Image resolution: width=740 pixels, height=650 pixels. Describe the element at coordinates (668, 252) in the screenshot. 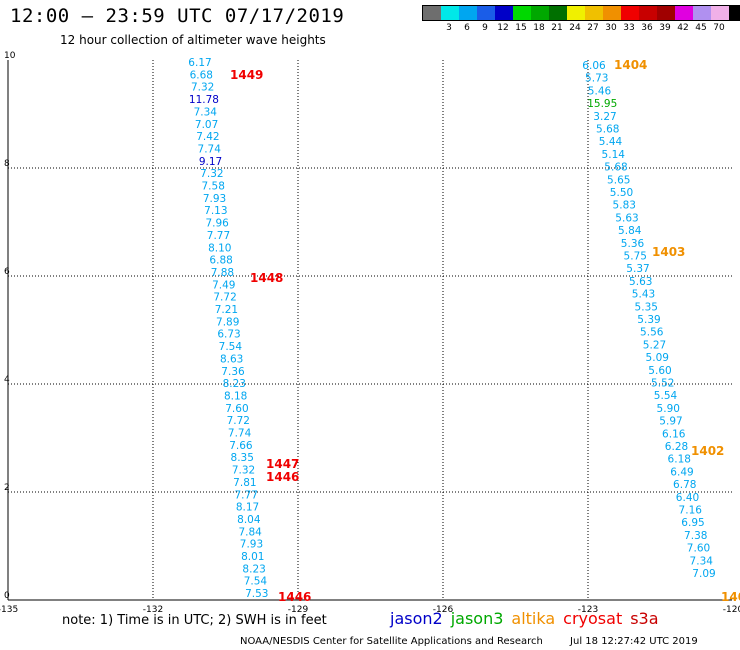

I see `pass-time-label: 1403` at that location.